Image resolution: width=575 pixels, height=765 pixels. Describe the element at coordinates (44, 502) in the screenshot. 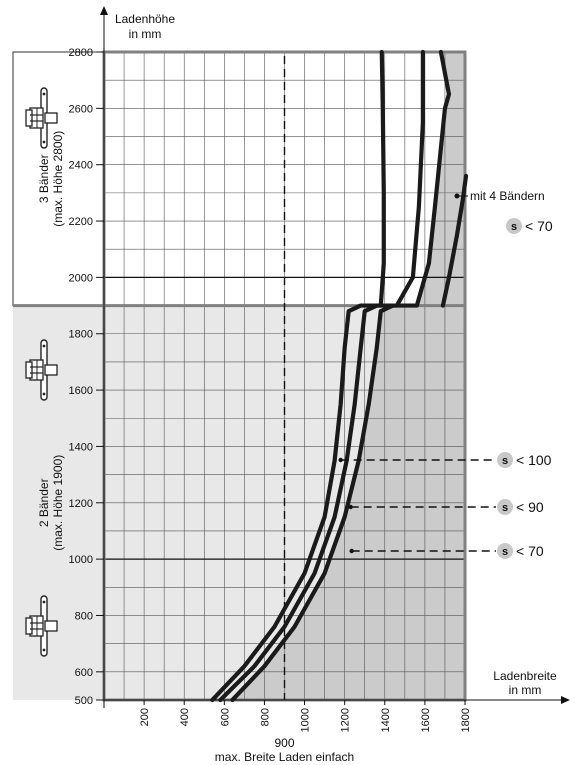

I see `zone-label: 2 Bänder` at that location.